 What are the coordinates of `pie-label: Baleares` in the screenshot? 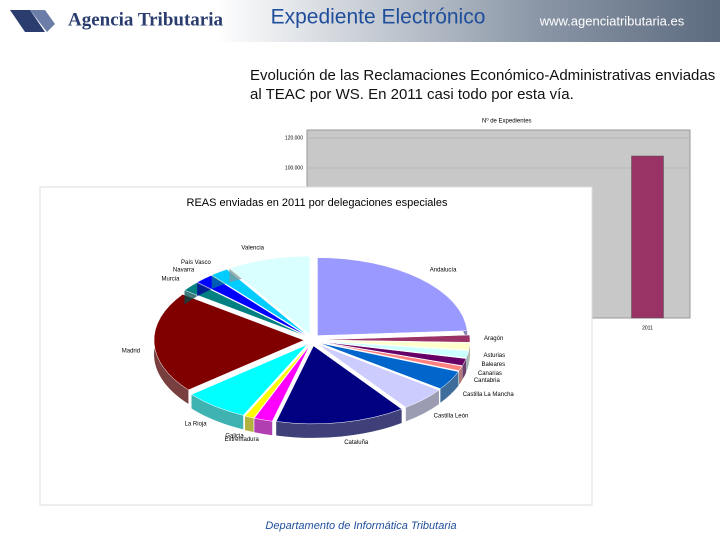 It's located at (493, 365).